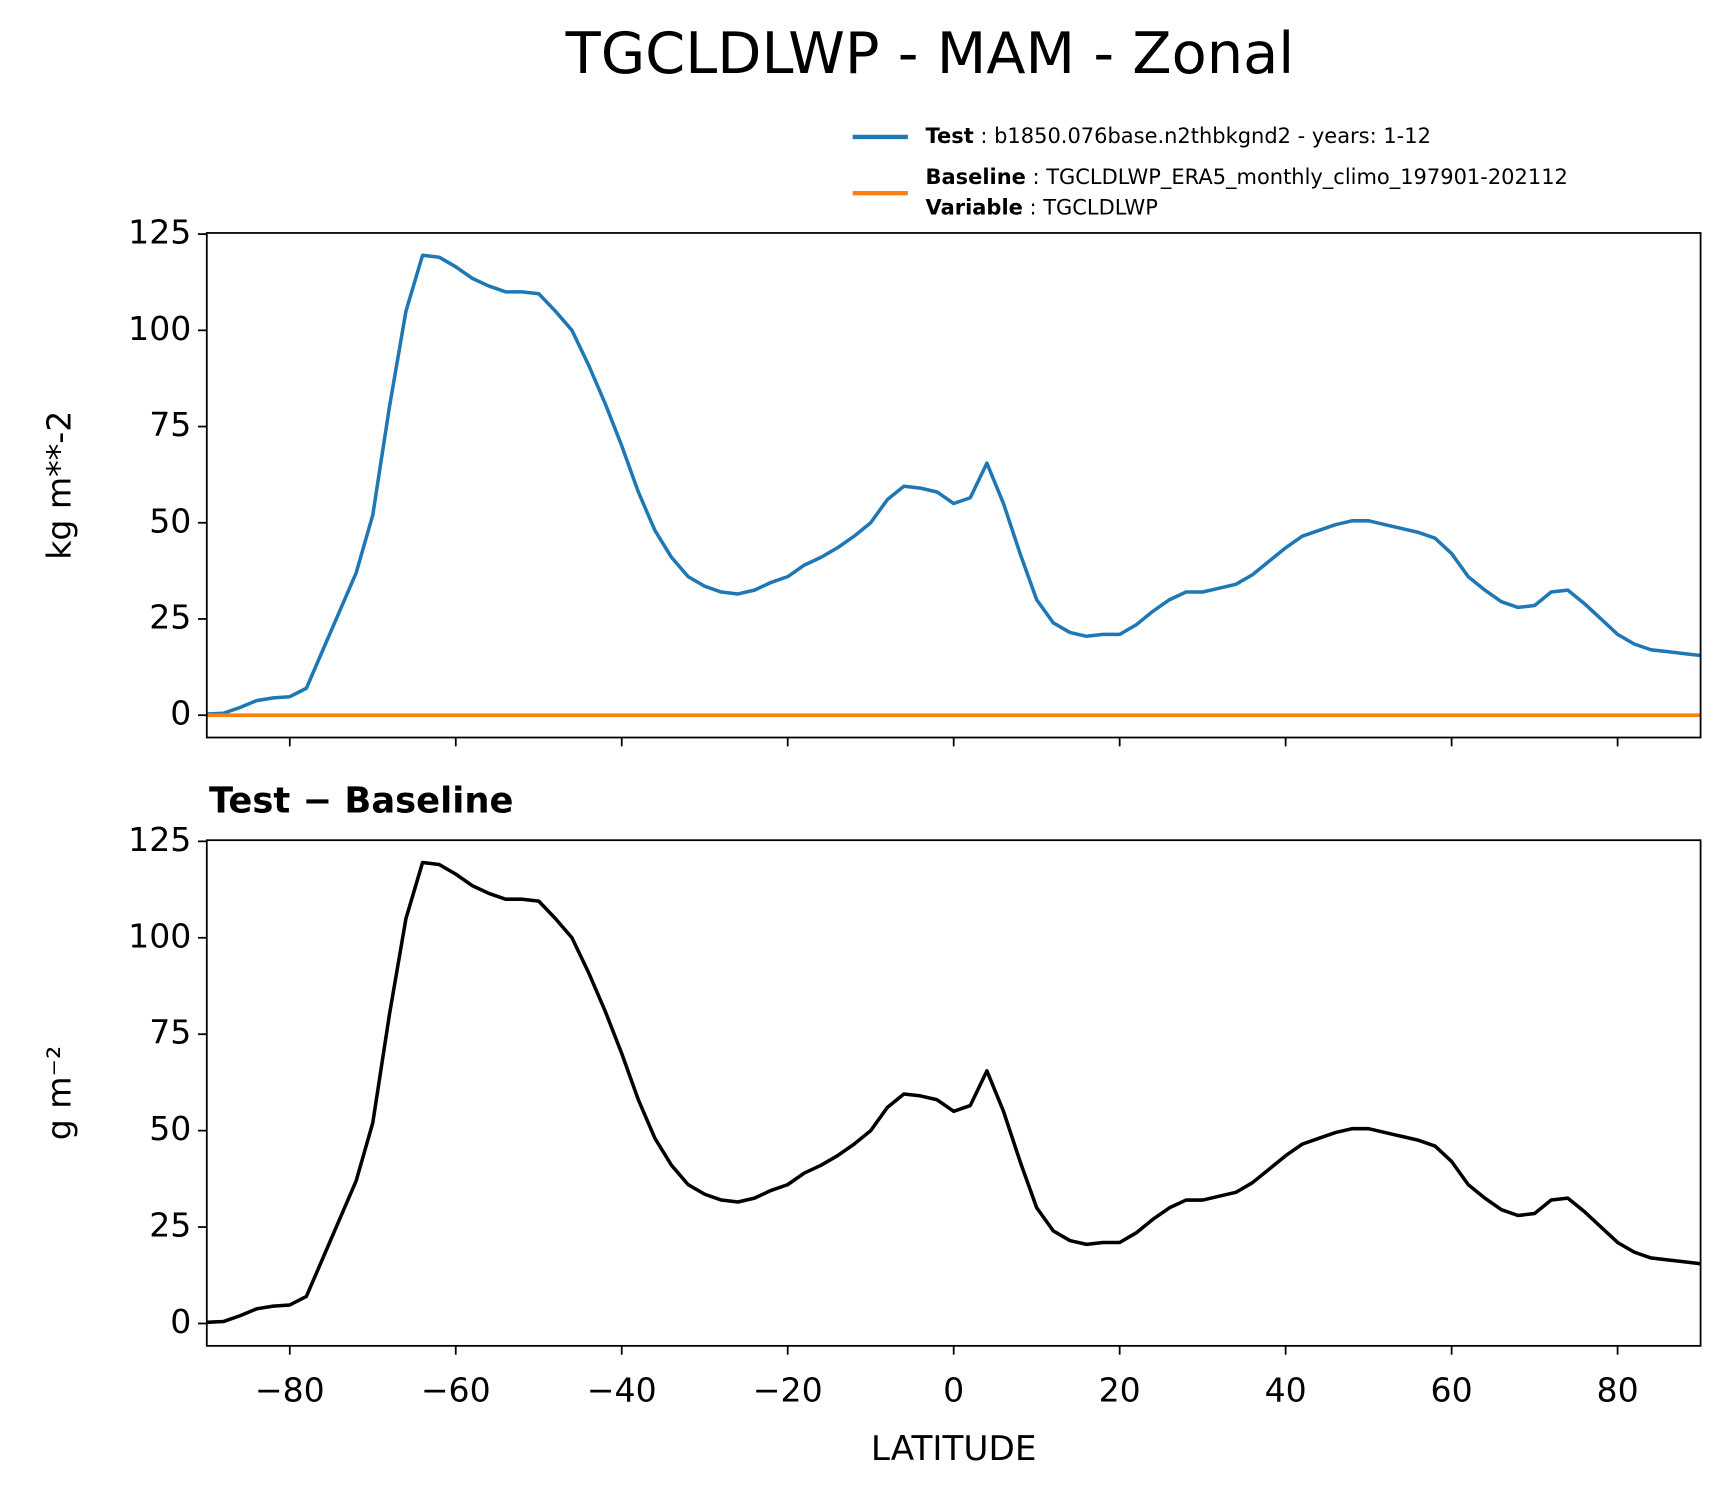 This screenshot has height=1496, width=1723. I want to click on y-axis-label: g m⁻², so click(59, 1093).